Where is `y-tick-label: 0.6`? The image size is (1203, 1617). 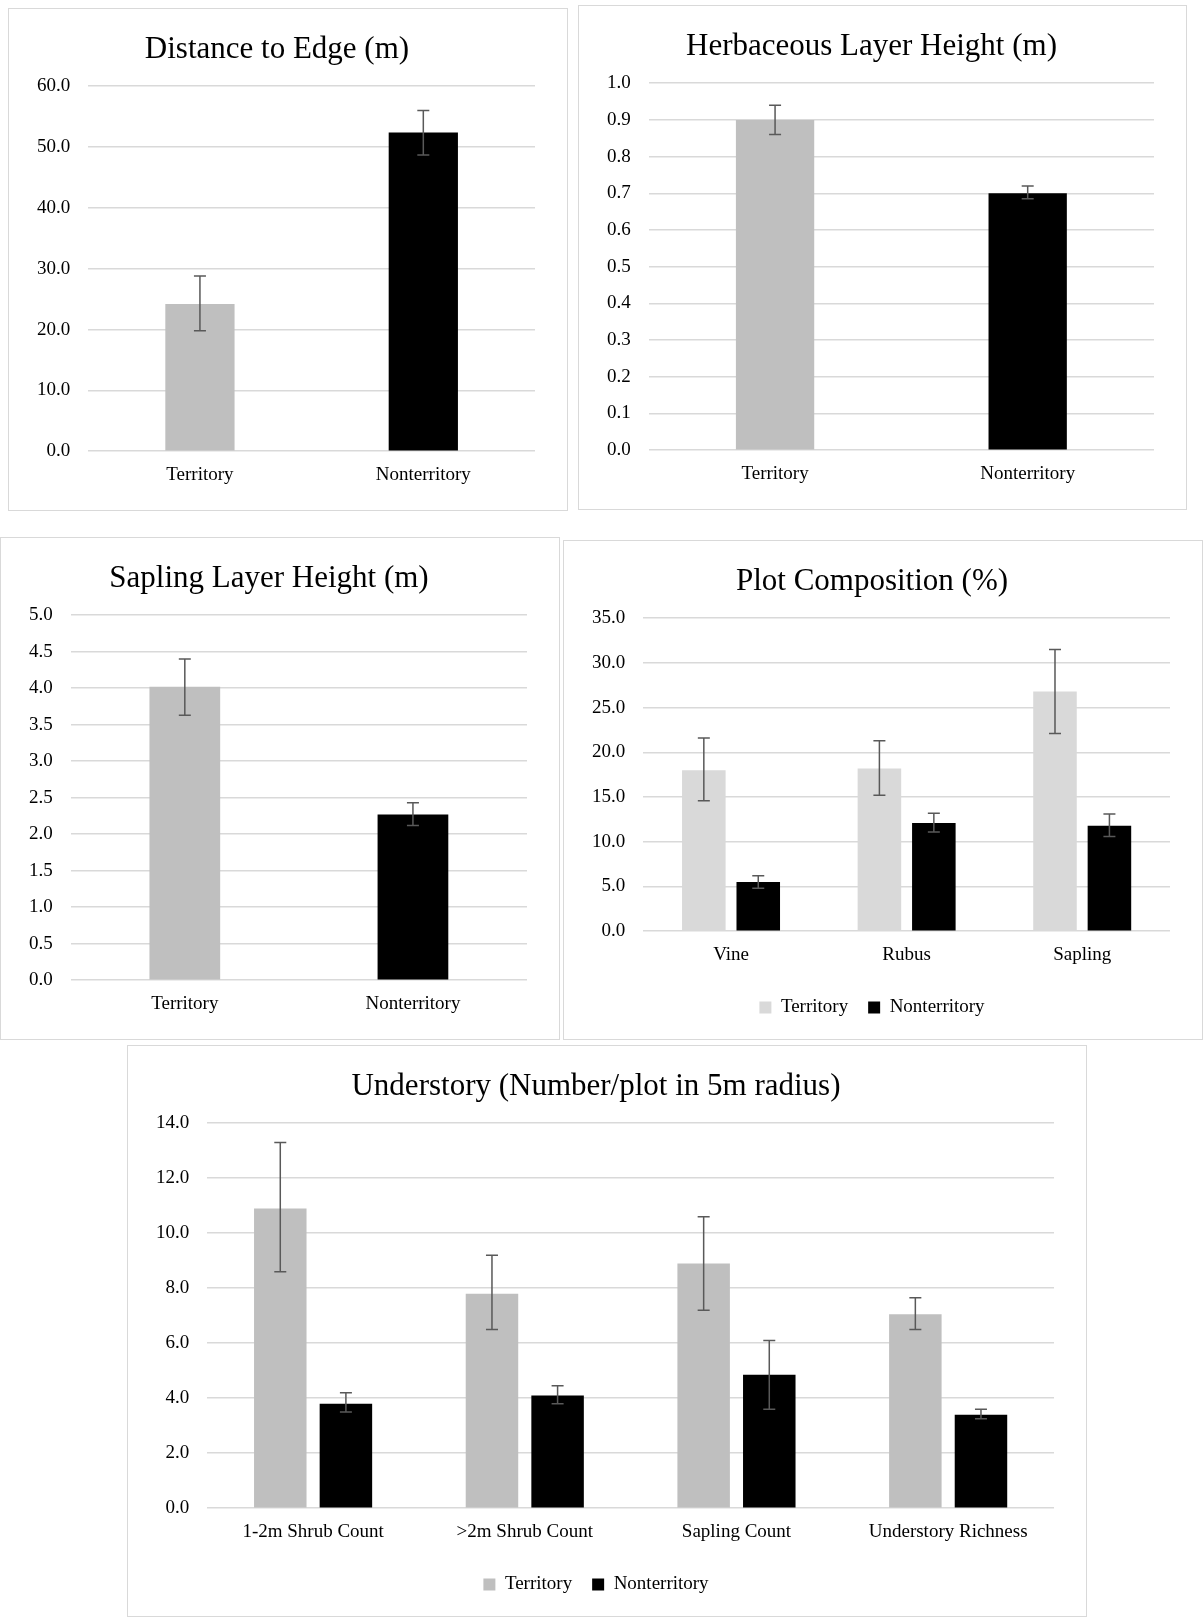
y-tick-label: 0.6 is located at coordinates (619, 228).